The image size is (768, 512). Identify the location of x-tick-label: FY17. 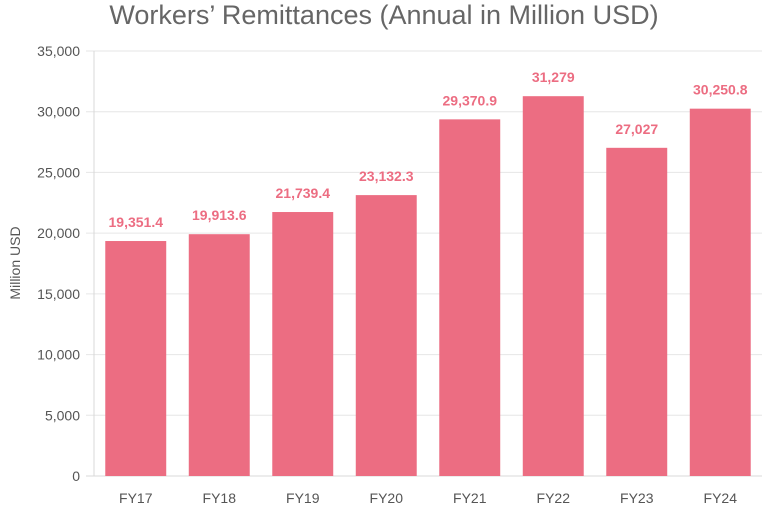
(136, 498).